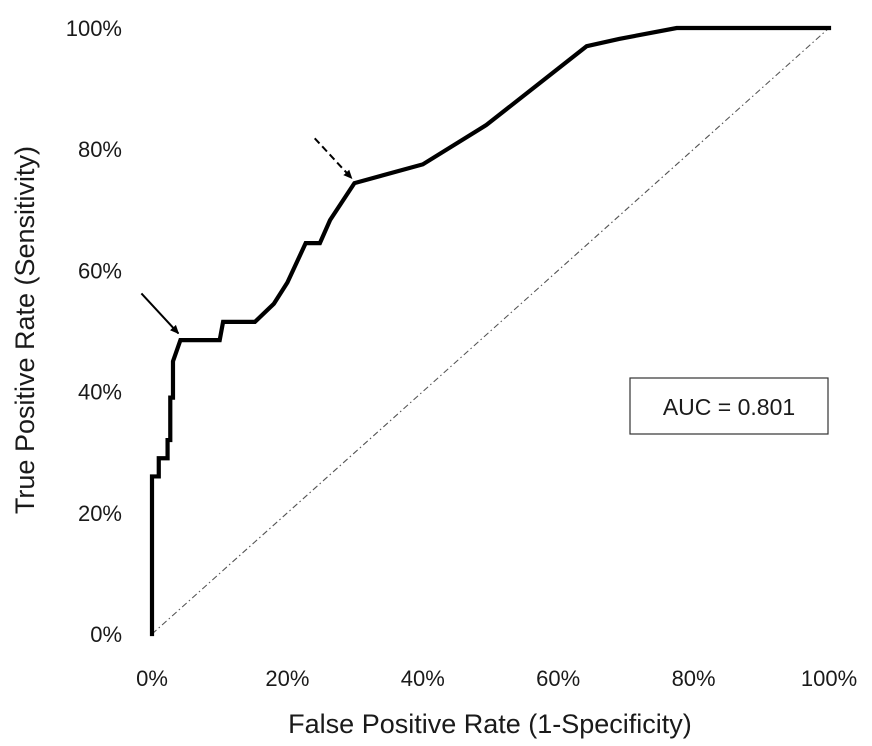 This screenshot has width=872, height=746. I want to click on auc-label: AUC = 0.801, so click(729, 407).